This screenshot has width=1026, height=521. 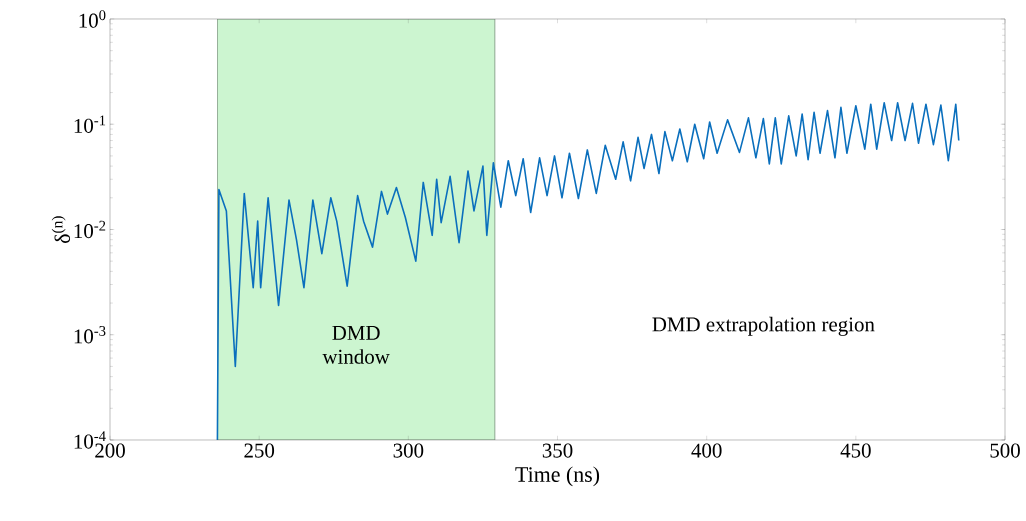 I want to click on x-tick-label: 500, so click(x=1005, y=450).